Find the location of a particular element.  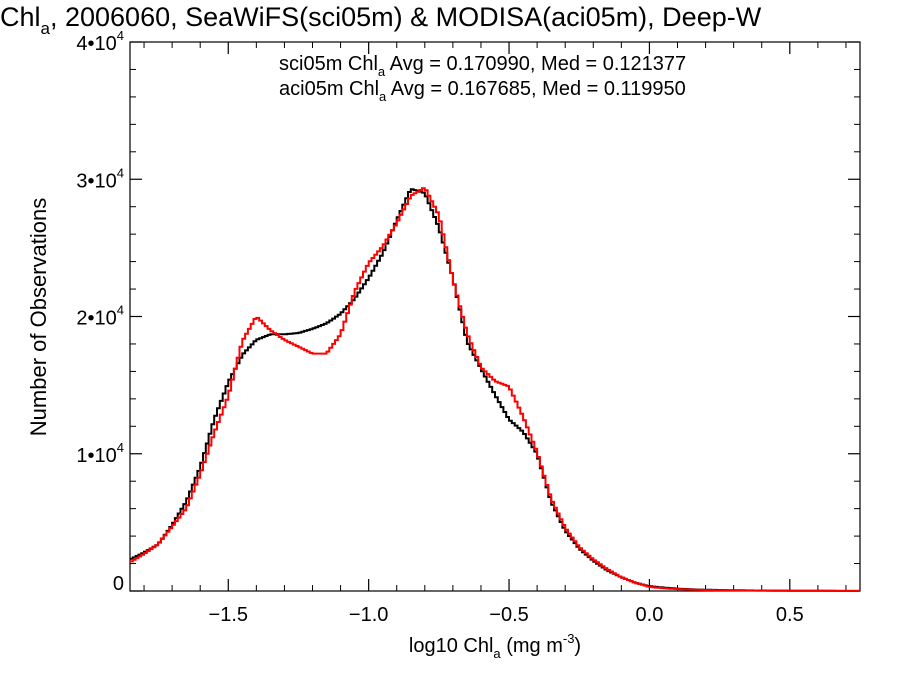

x-axis-label-mid: (mg m is located at coordinates (532, 646).